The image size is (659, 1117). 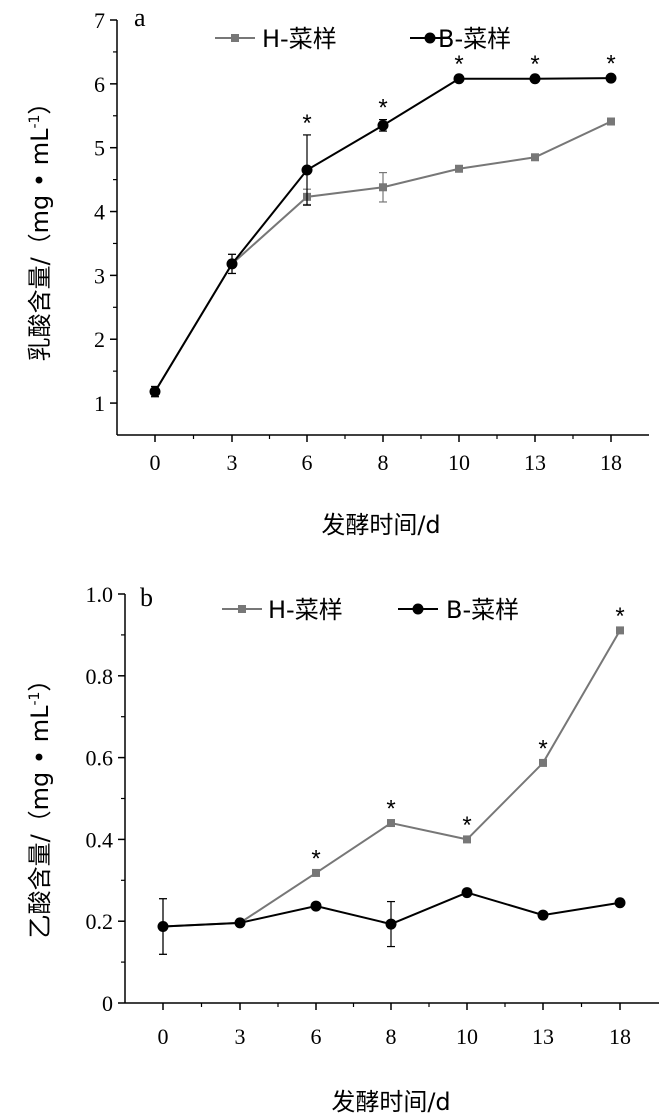 What do you see at coordinates (146, 597) in the screenshot?
I see `panel-letter-b: b` at bounding box center [146, 597].